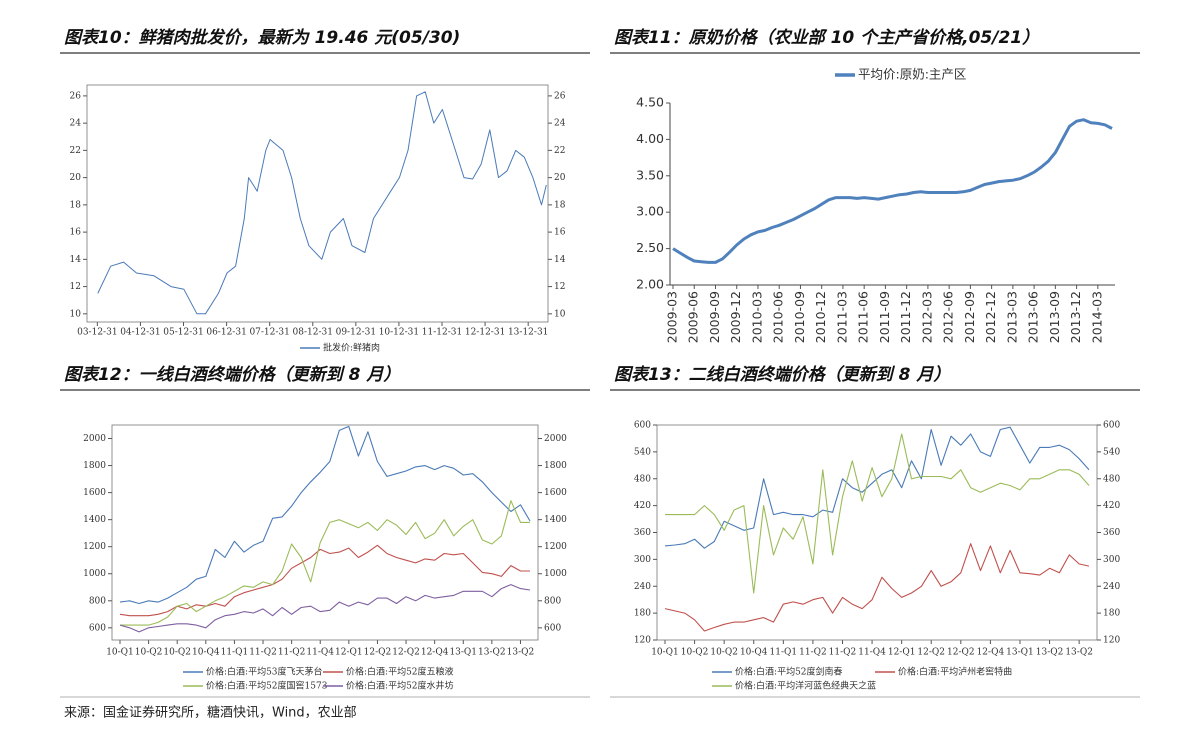 Image resolution: width=1191 pixels, height=740 pixels. Describe the element at coordinates (642, 506) in the screenshot. I see `y-tick-label: 420` at that location.